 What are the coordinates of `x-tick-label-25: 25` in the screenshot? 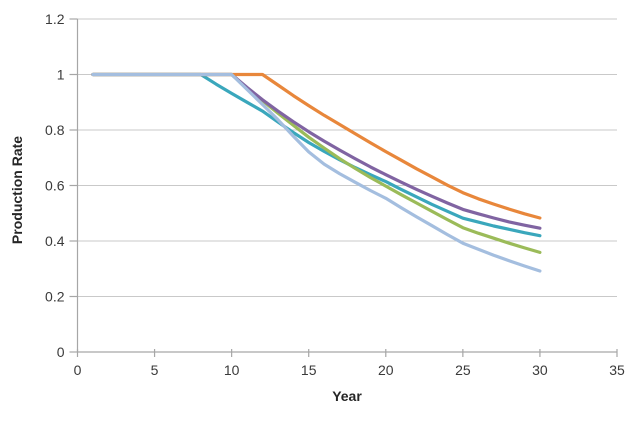 It's located at (463, 370).